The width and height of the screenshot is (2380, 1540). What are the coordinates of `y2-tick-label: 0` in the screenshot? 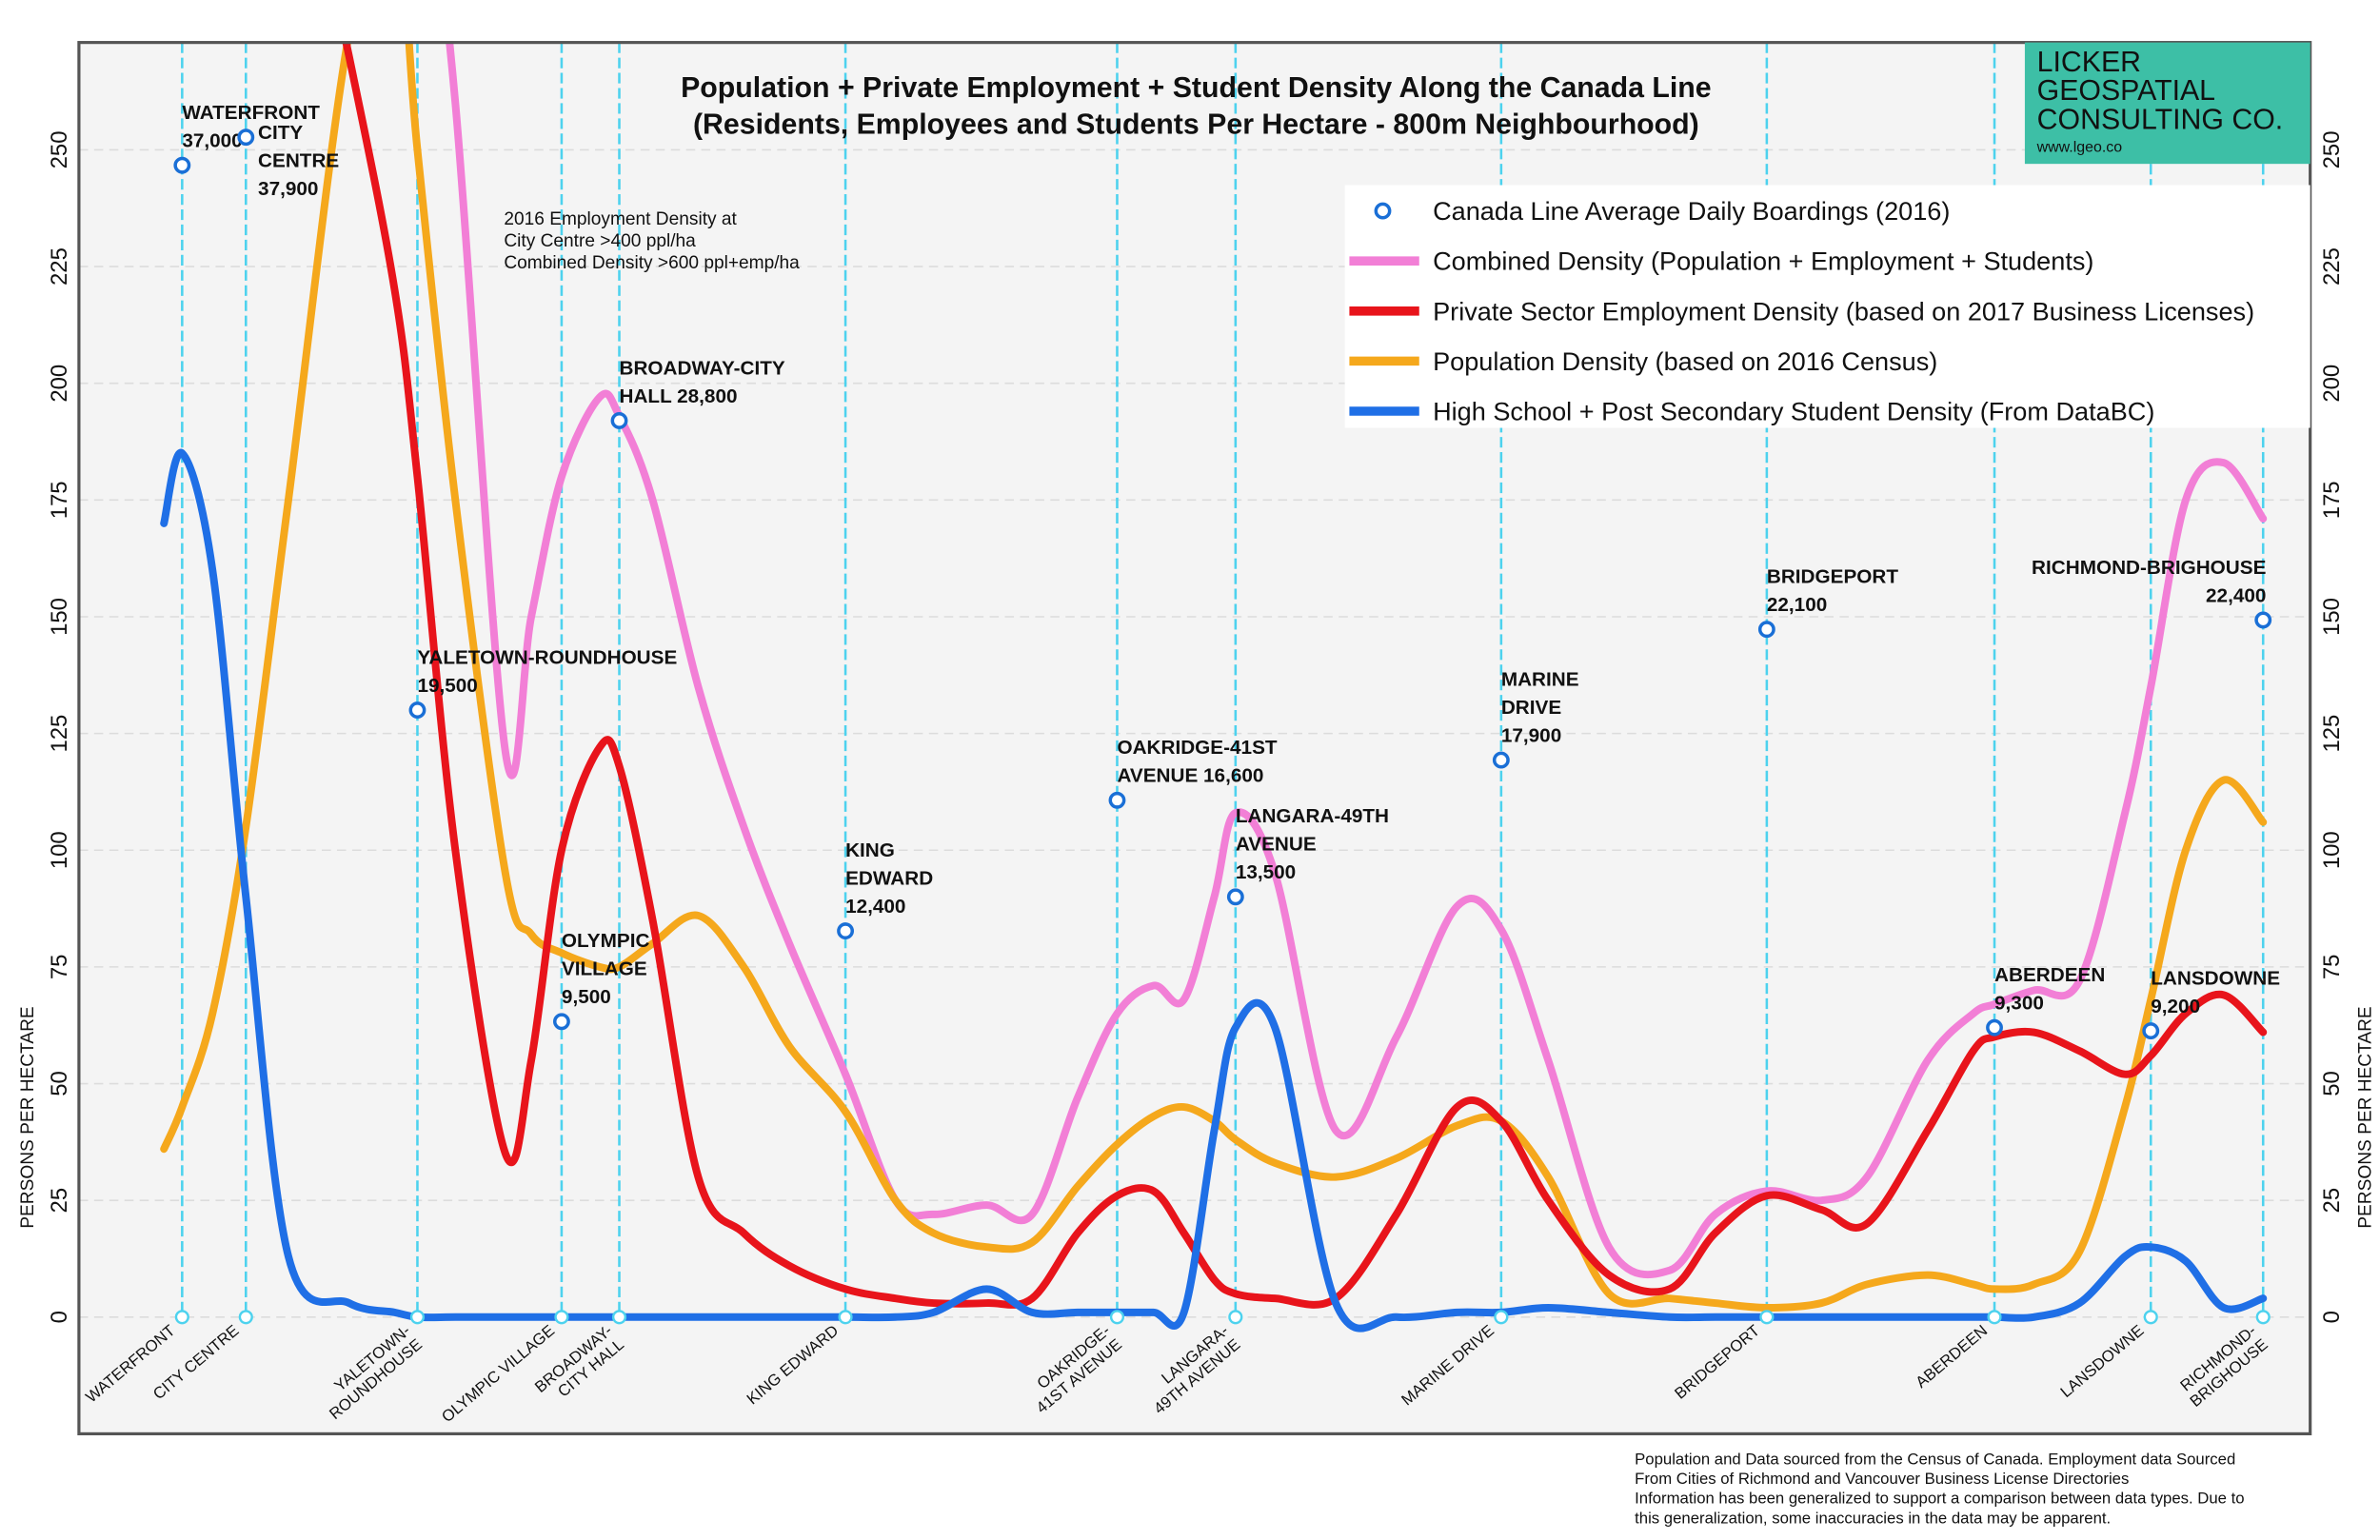 It's located at (2332, 1317).